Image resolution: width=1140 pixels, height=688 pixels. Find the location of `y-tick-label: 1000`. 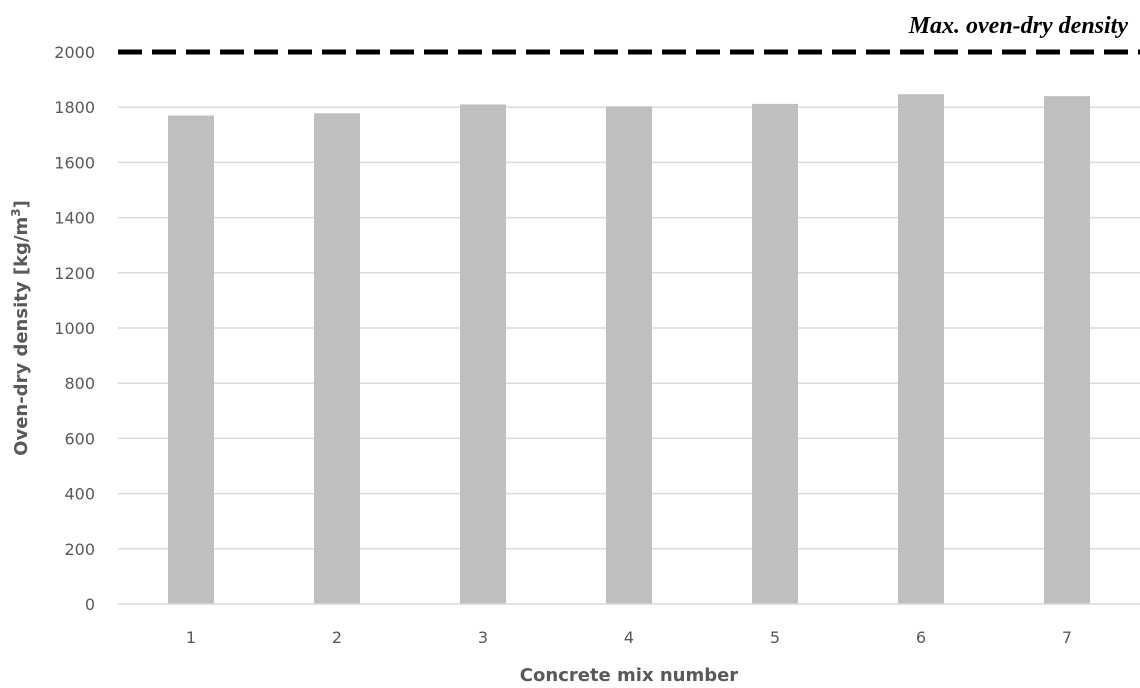

y-tick-label: 1000 is located at coordinates (74, 328).